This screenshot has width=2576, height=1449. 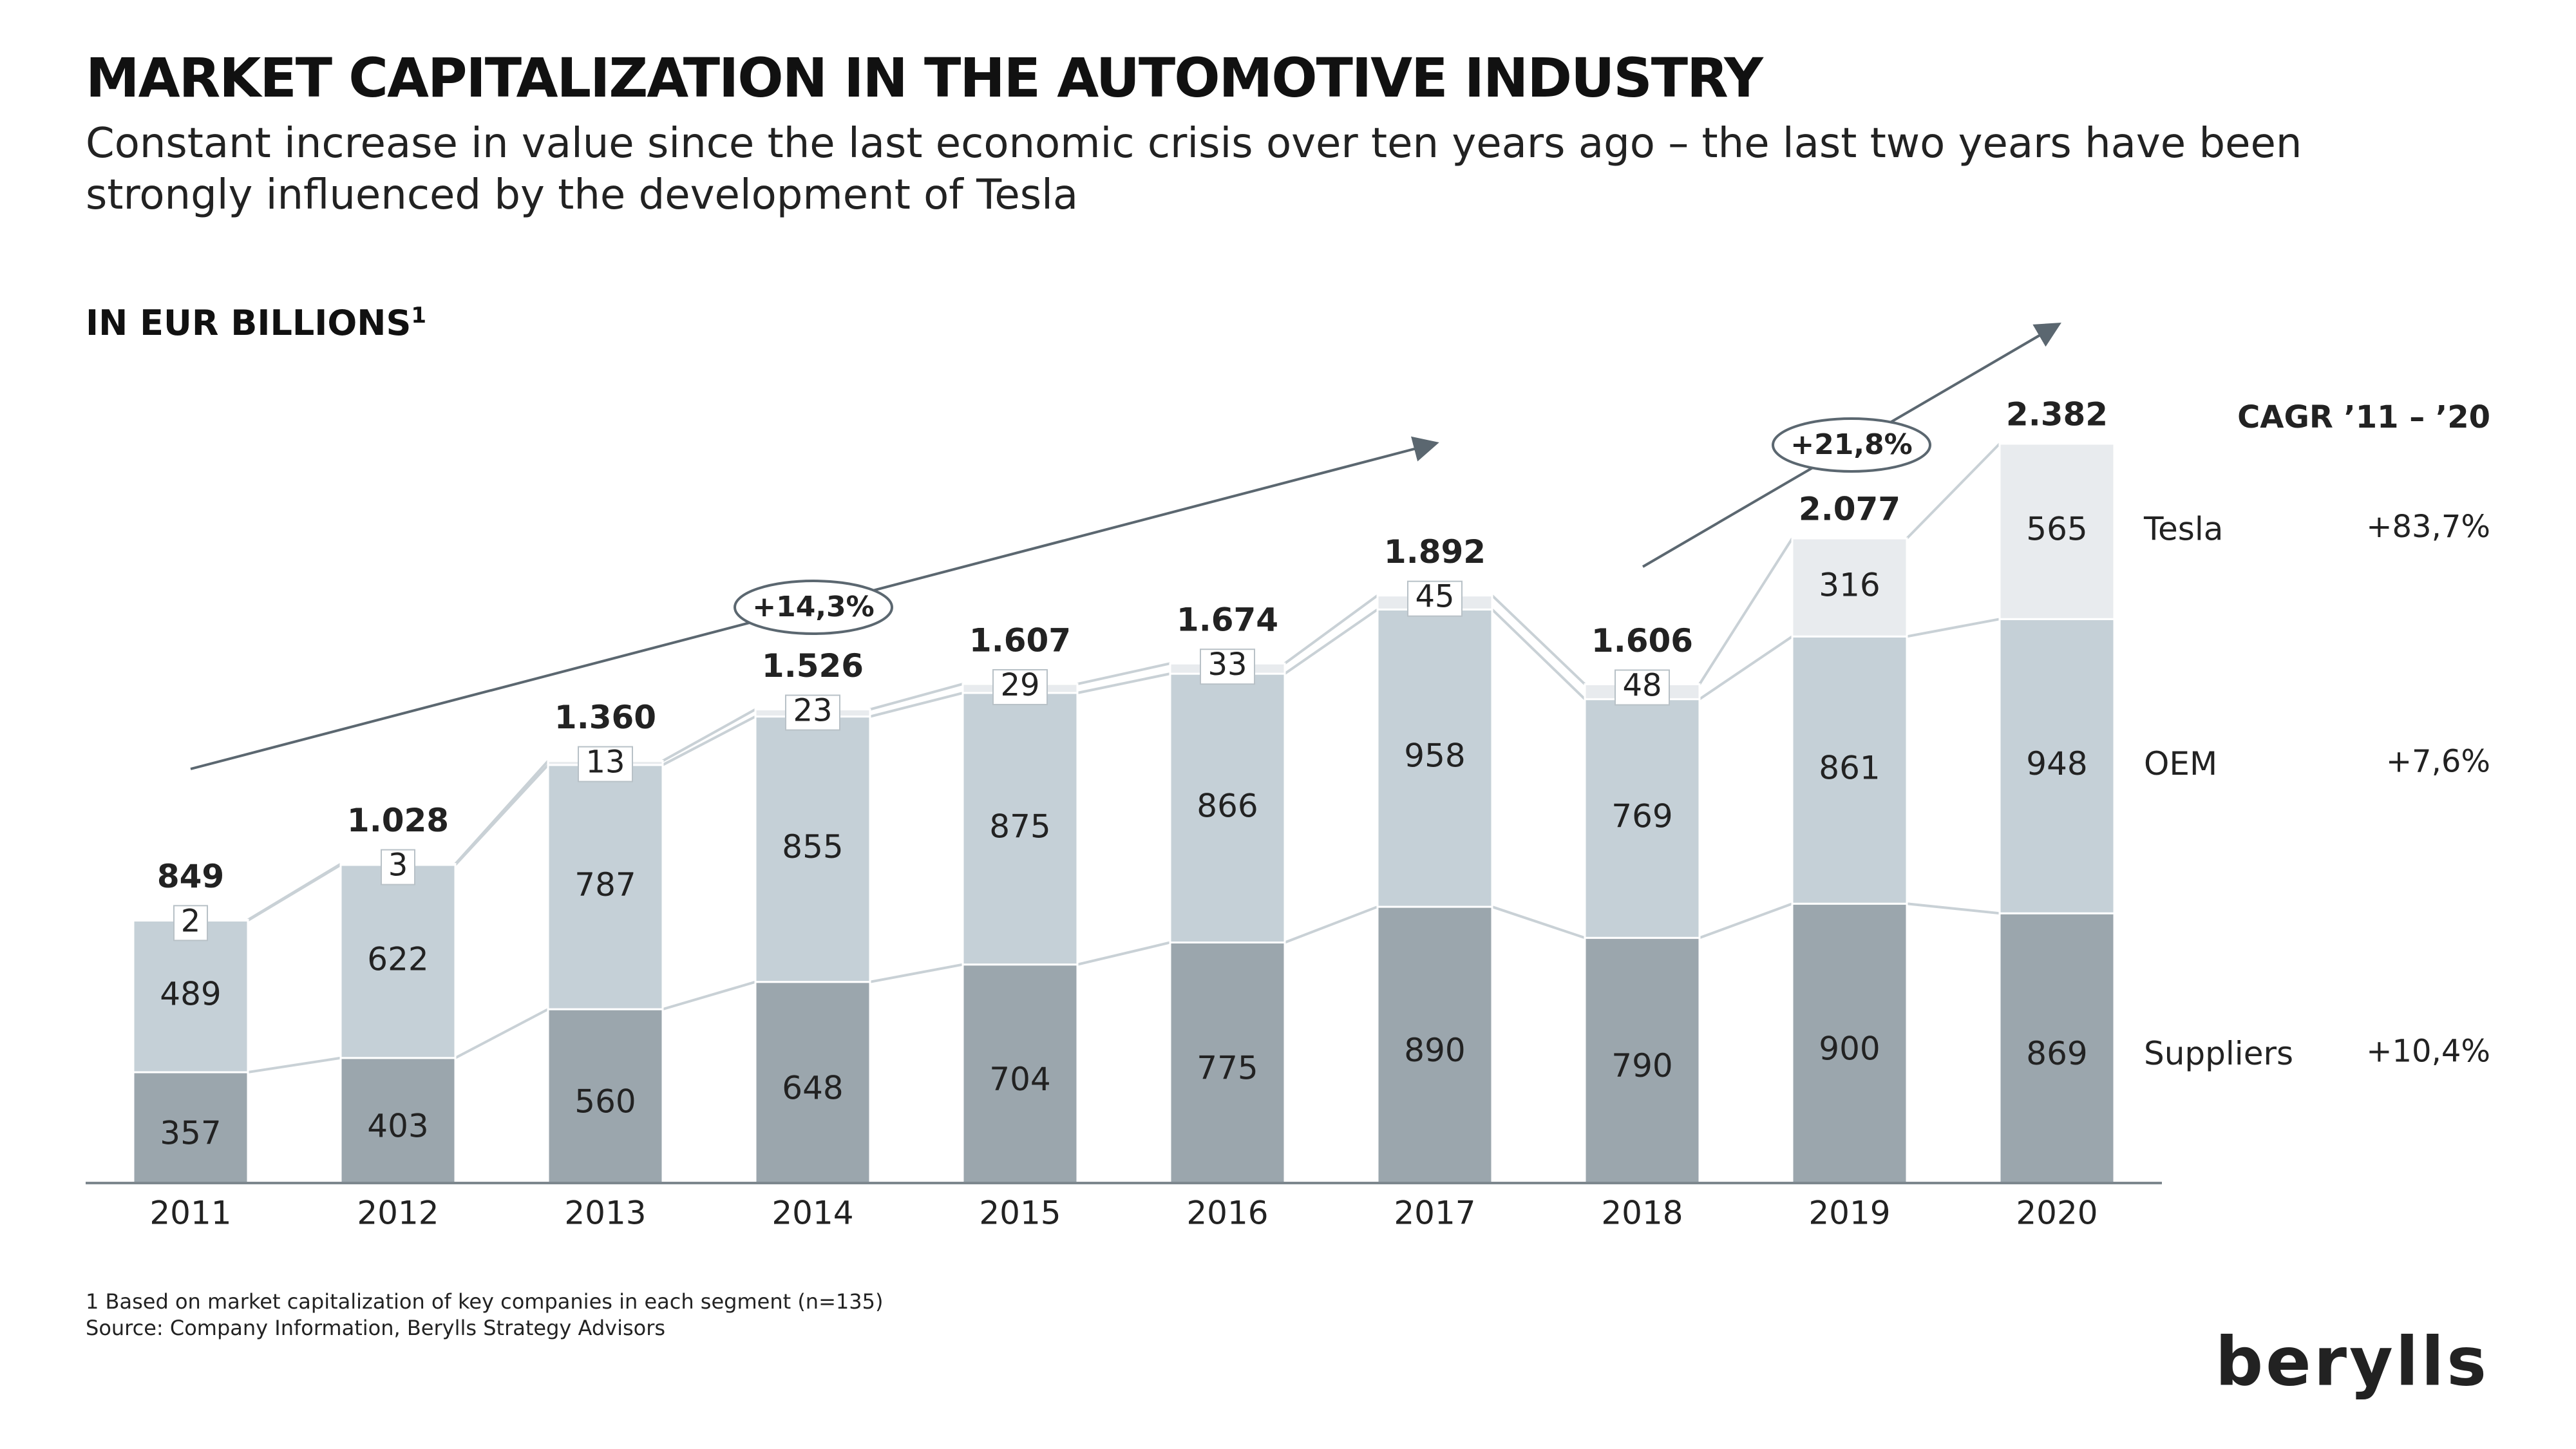 What do you see at coordinates (605, 885) in the screenshot?
I see `segment-label: 787` at bounding box center [605, 885].